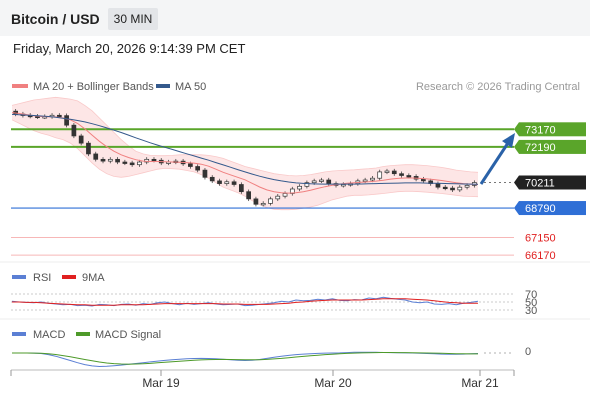  What do you see at coordinates (163, 86) in the screenshot?
I see `ma50-legend-swatch` at bounding box center [163, 86].